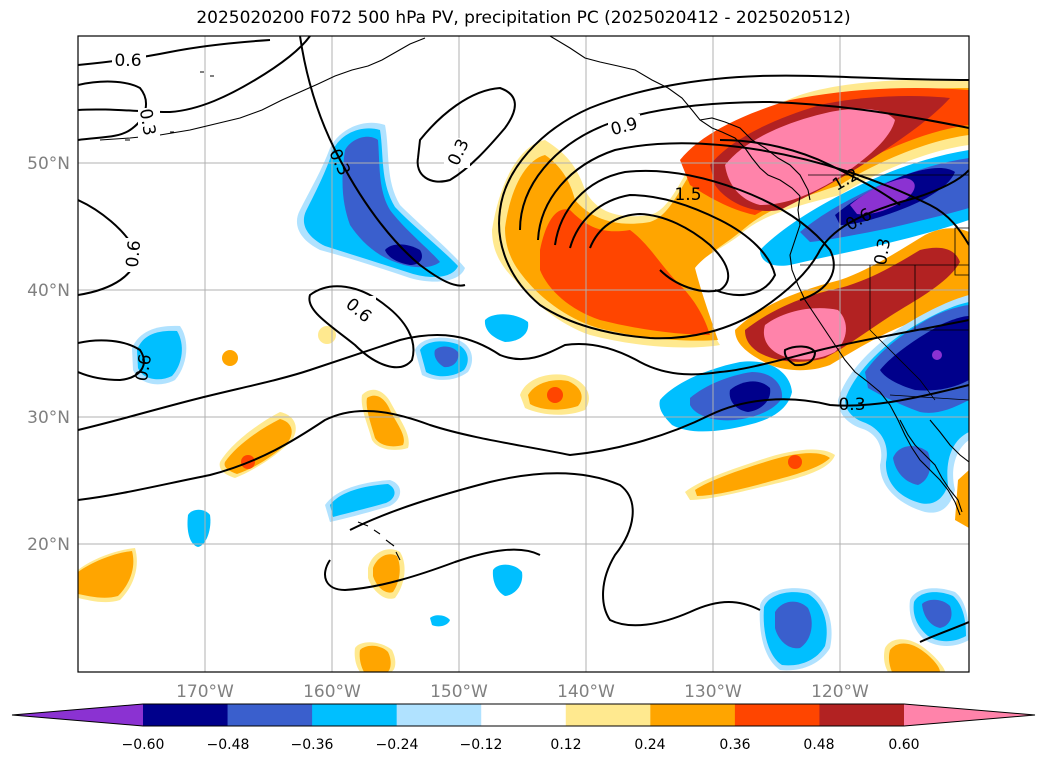 The width and height of the screenshot is (1047, 765). I want to click on precip-area-baja-edge, so click(962, 499).